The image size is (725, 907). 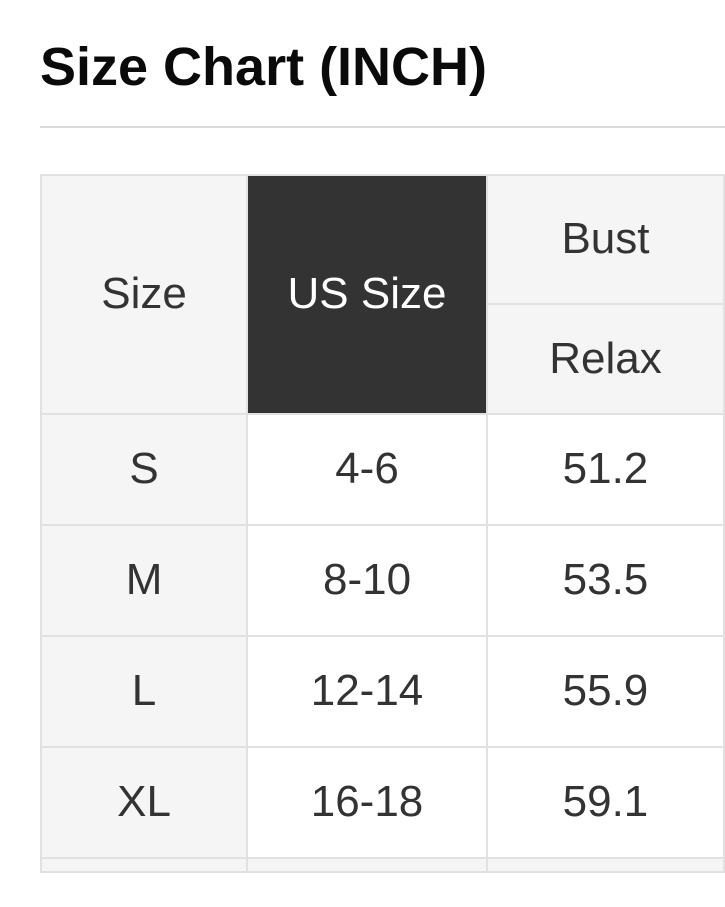 I want to click on table-row-partial, so click(x=382, y=864).